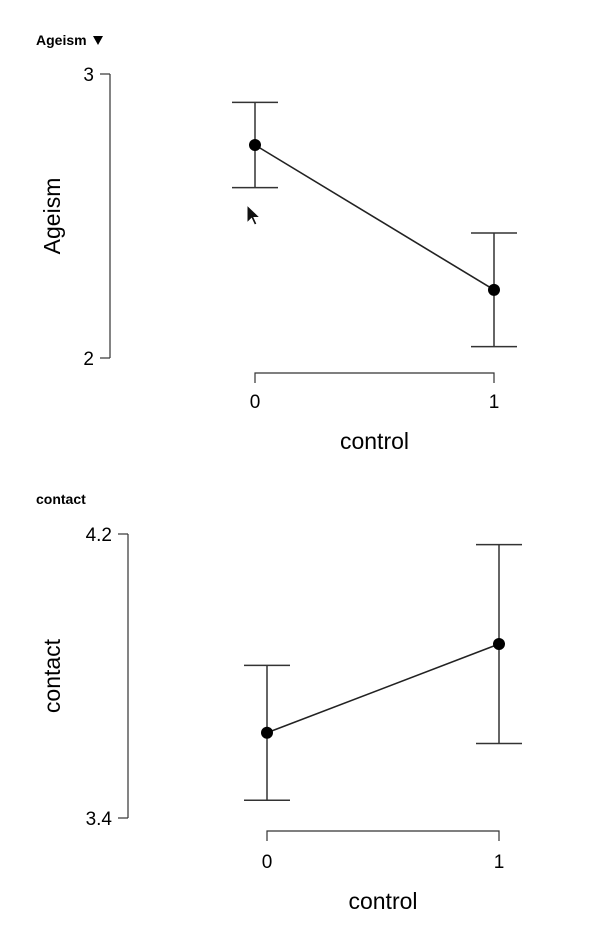 This screenshot has height=934, width=597. What do you see at coordinates (254, 214) in the screenshot?
I see `mouse-pointer-icon` at bounding box center [254, 214].